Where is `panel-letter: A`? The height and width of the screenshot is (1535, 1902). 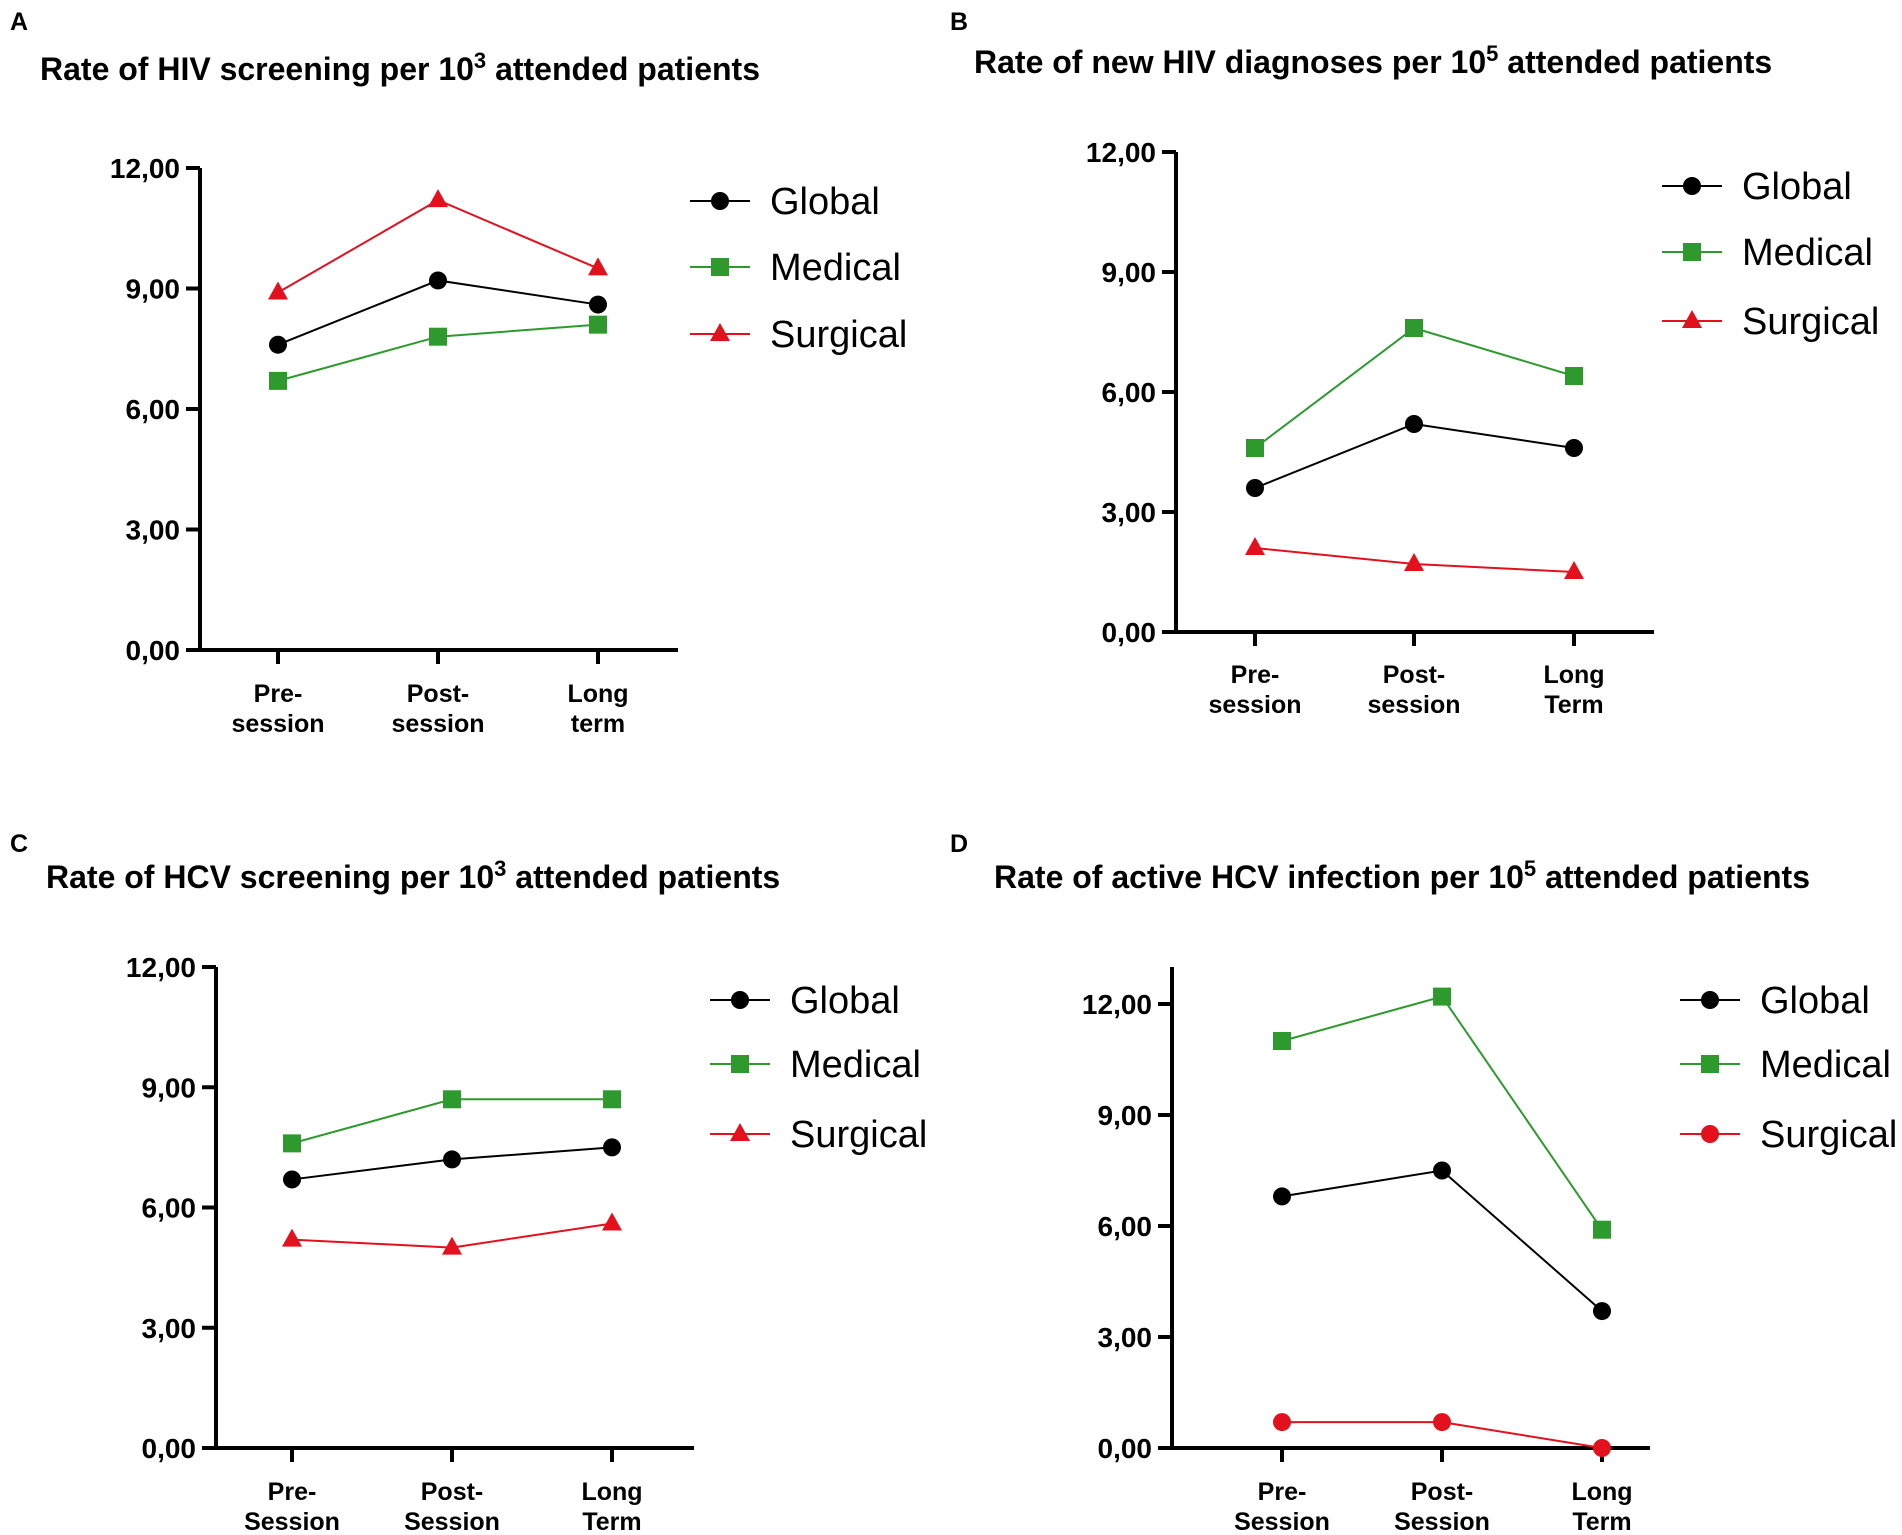
panel-letter: A is located at coordinates (19, 22).